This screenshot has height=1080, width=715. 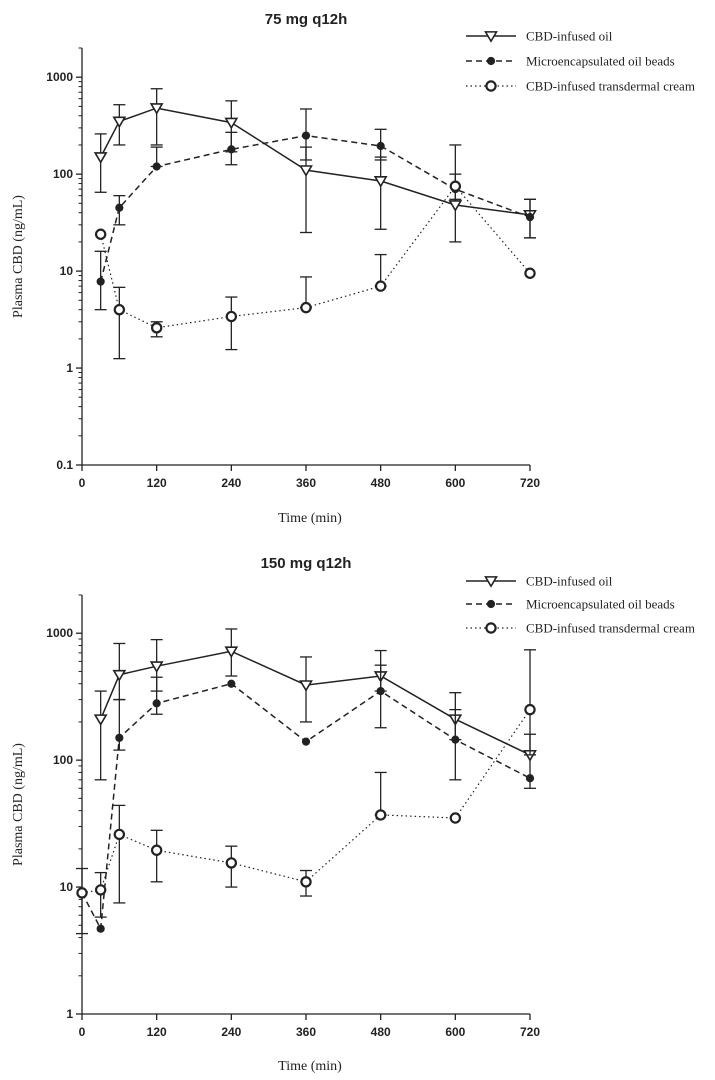 What do you see at coordinates (306, 19) in the screenshot?
I see `chart-title: 75 mg q12h` at bounding box center [306, 19].